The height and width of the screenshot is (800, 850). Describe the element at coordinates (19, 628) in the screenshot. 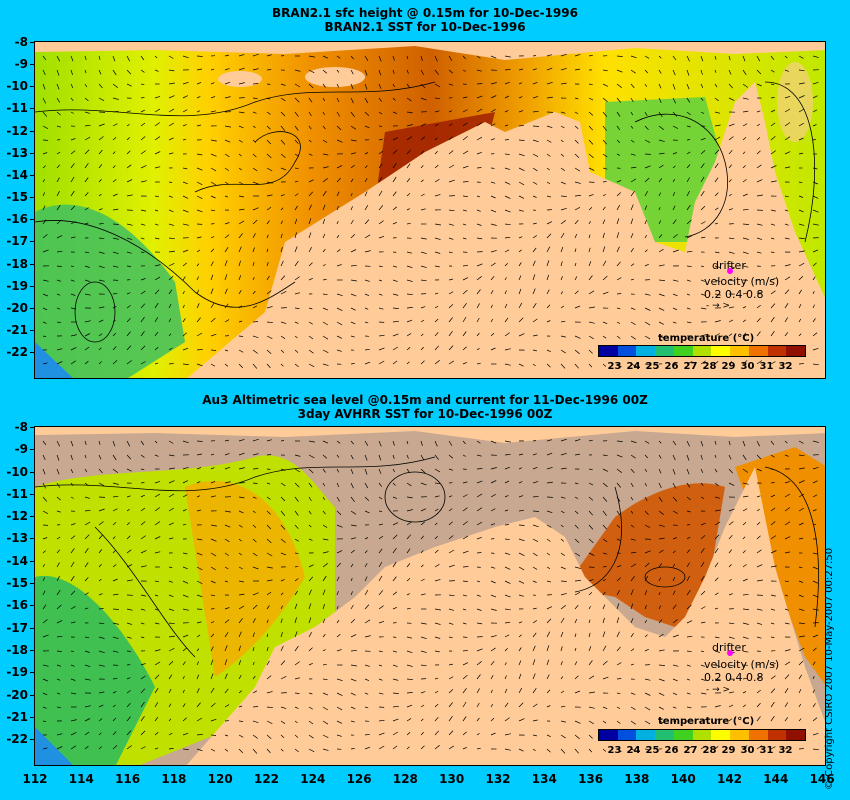

I see `bottom-y-tick-label: -17` at that location.